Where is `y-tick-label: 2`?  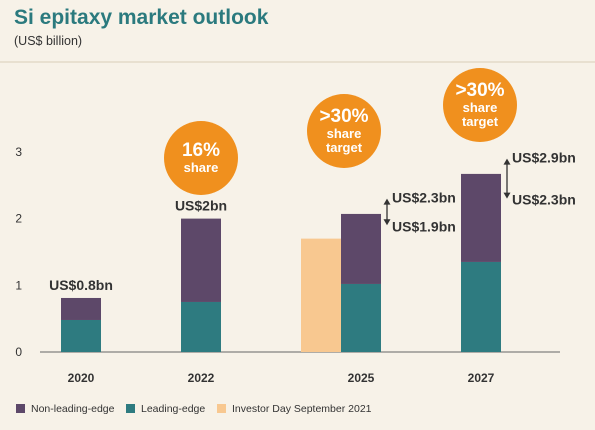
y-tick-label: 2 is located at coordinates (18, 219).